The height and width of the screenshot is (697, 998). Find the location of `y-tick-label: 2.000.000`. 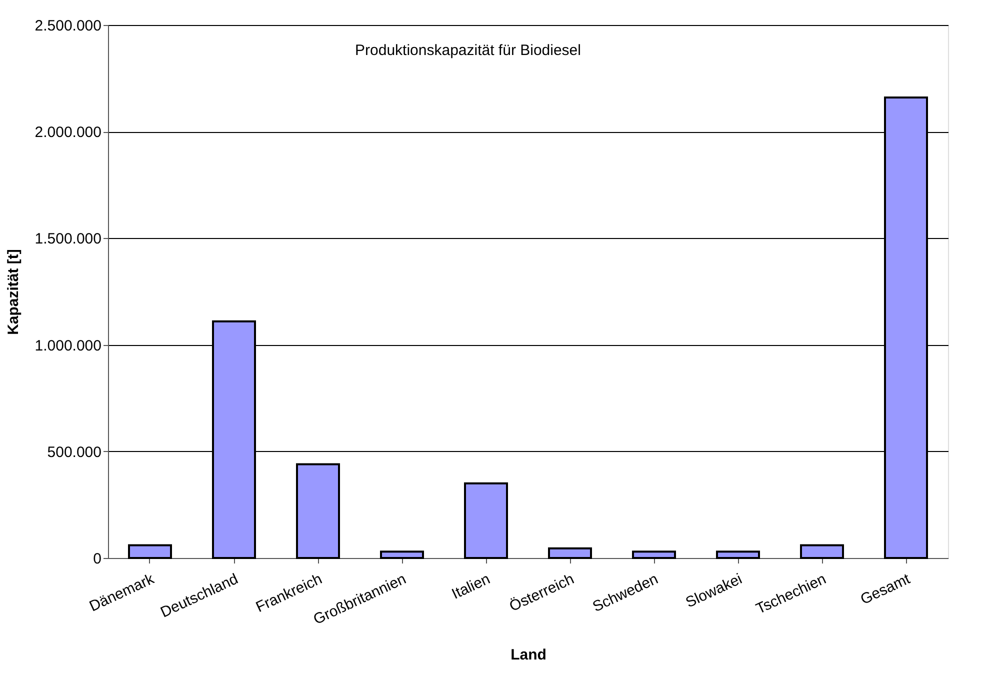

y-tick-label: 2.000.000 is located at coordinates (68, 133).